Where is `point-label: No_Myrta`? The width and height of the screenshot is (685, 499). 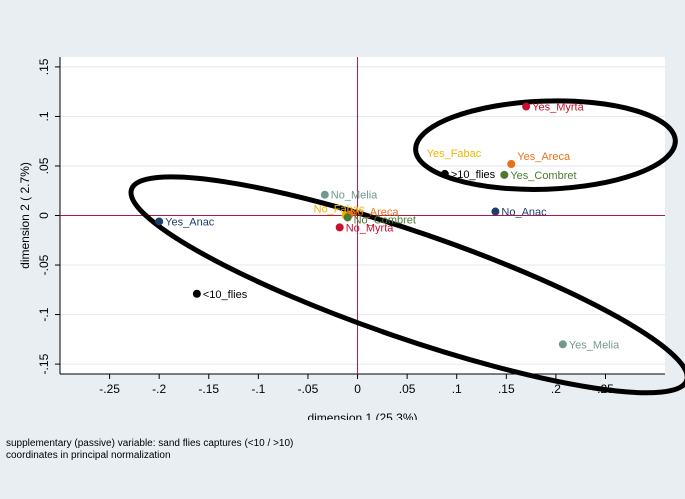 point-label: No_Myrta is located at coordinates (370, 228).